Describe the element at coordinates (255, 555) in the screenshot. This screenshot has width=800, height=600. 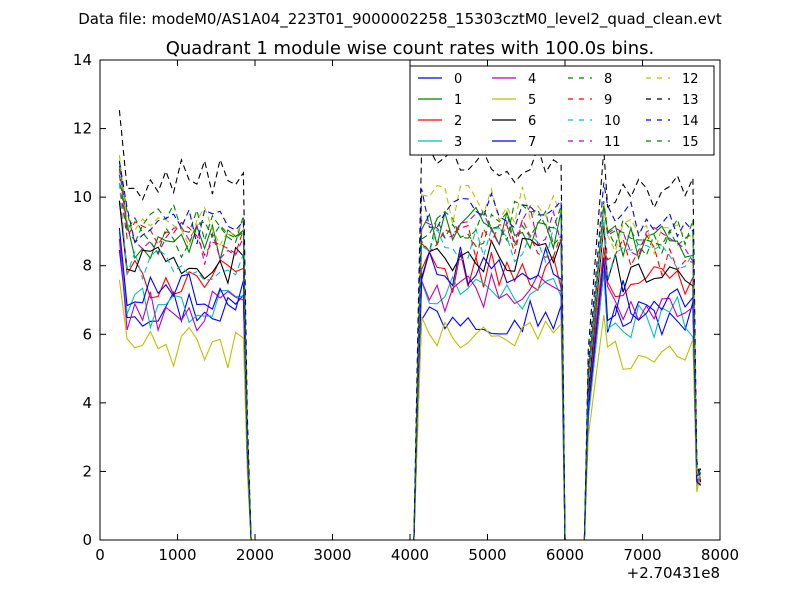
I see `x-tick-label: 2000` at that location.